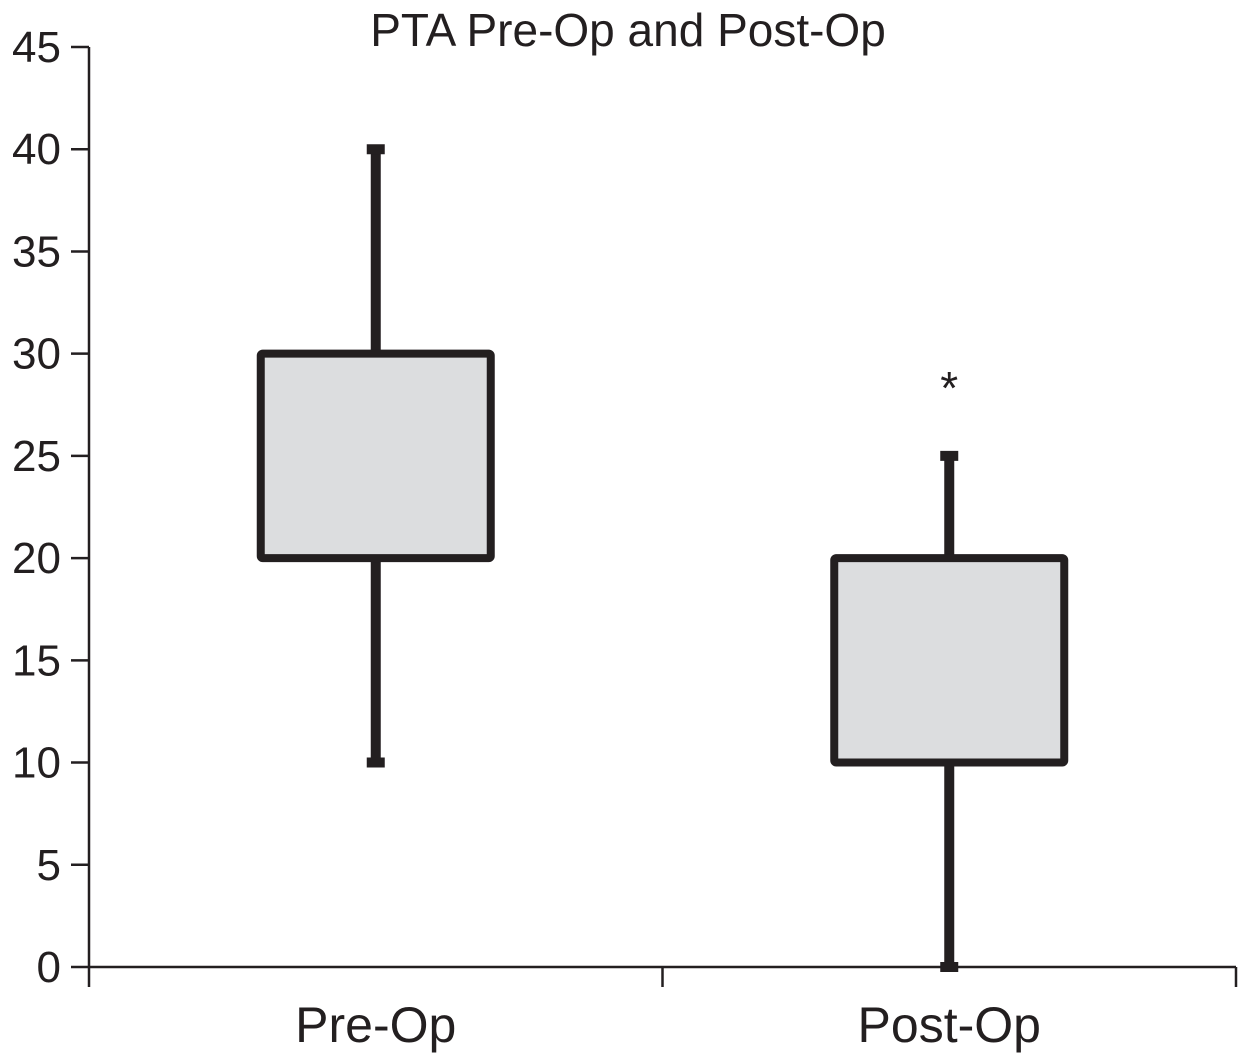 The height and width of the screenshot is (1061, 1238). Describe the element at coordinates (36, 149) in the screenshot. I see `y-tick-label: 40` at that location.